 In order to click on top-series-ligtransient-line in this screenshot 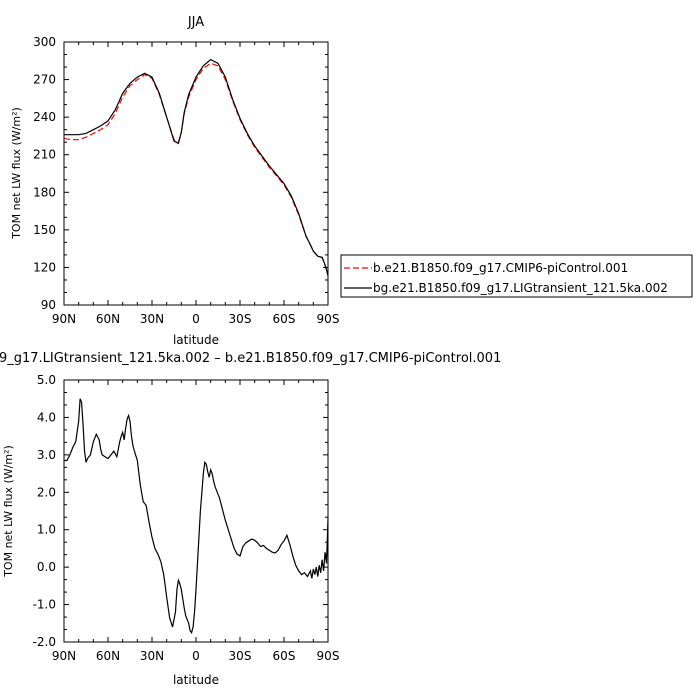, I will do `click(196, 167)`.